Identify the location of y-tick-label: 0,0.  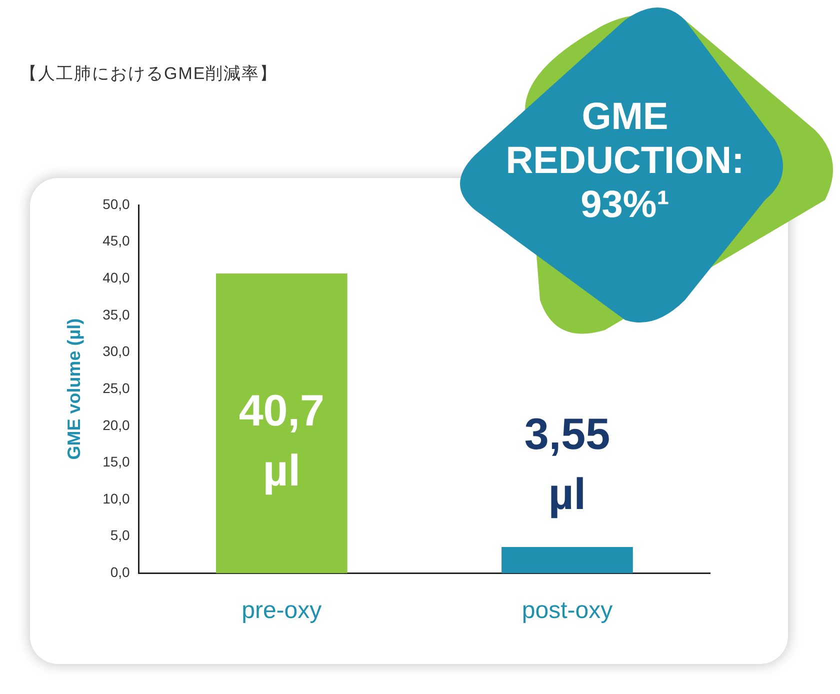
(120, 572).